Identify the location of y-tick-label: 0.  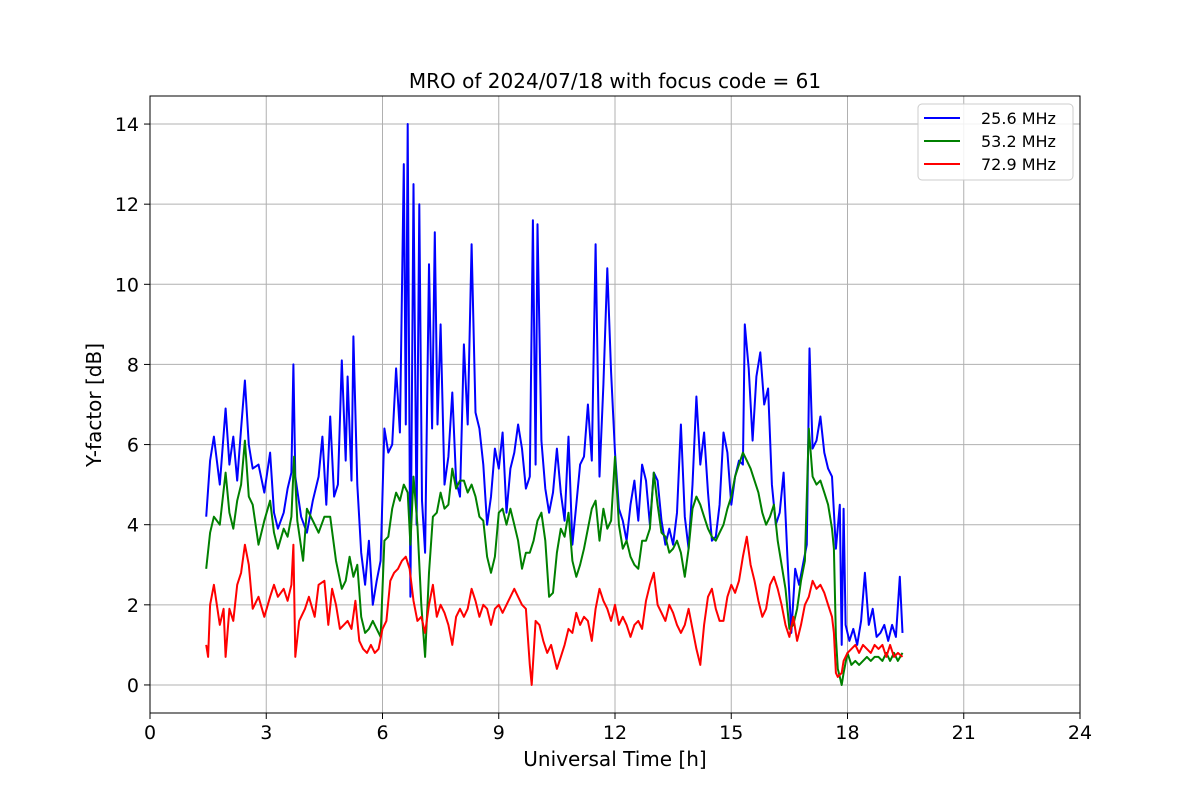
(133, 686).